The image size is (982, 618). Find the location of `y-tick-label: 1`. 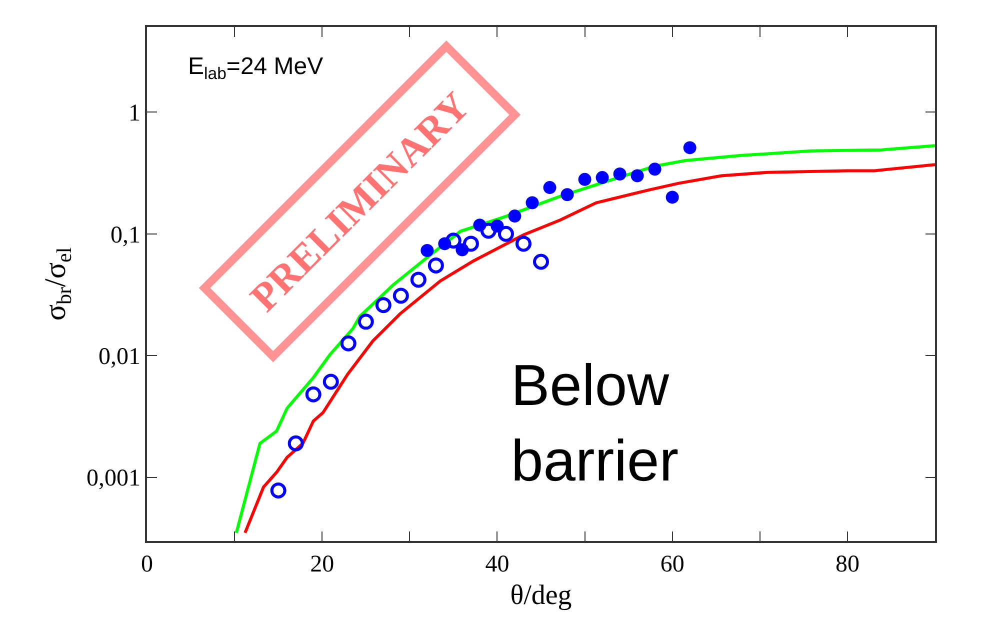

y-tick-label: 1 is located at coordinates (134, 113).